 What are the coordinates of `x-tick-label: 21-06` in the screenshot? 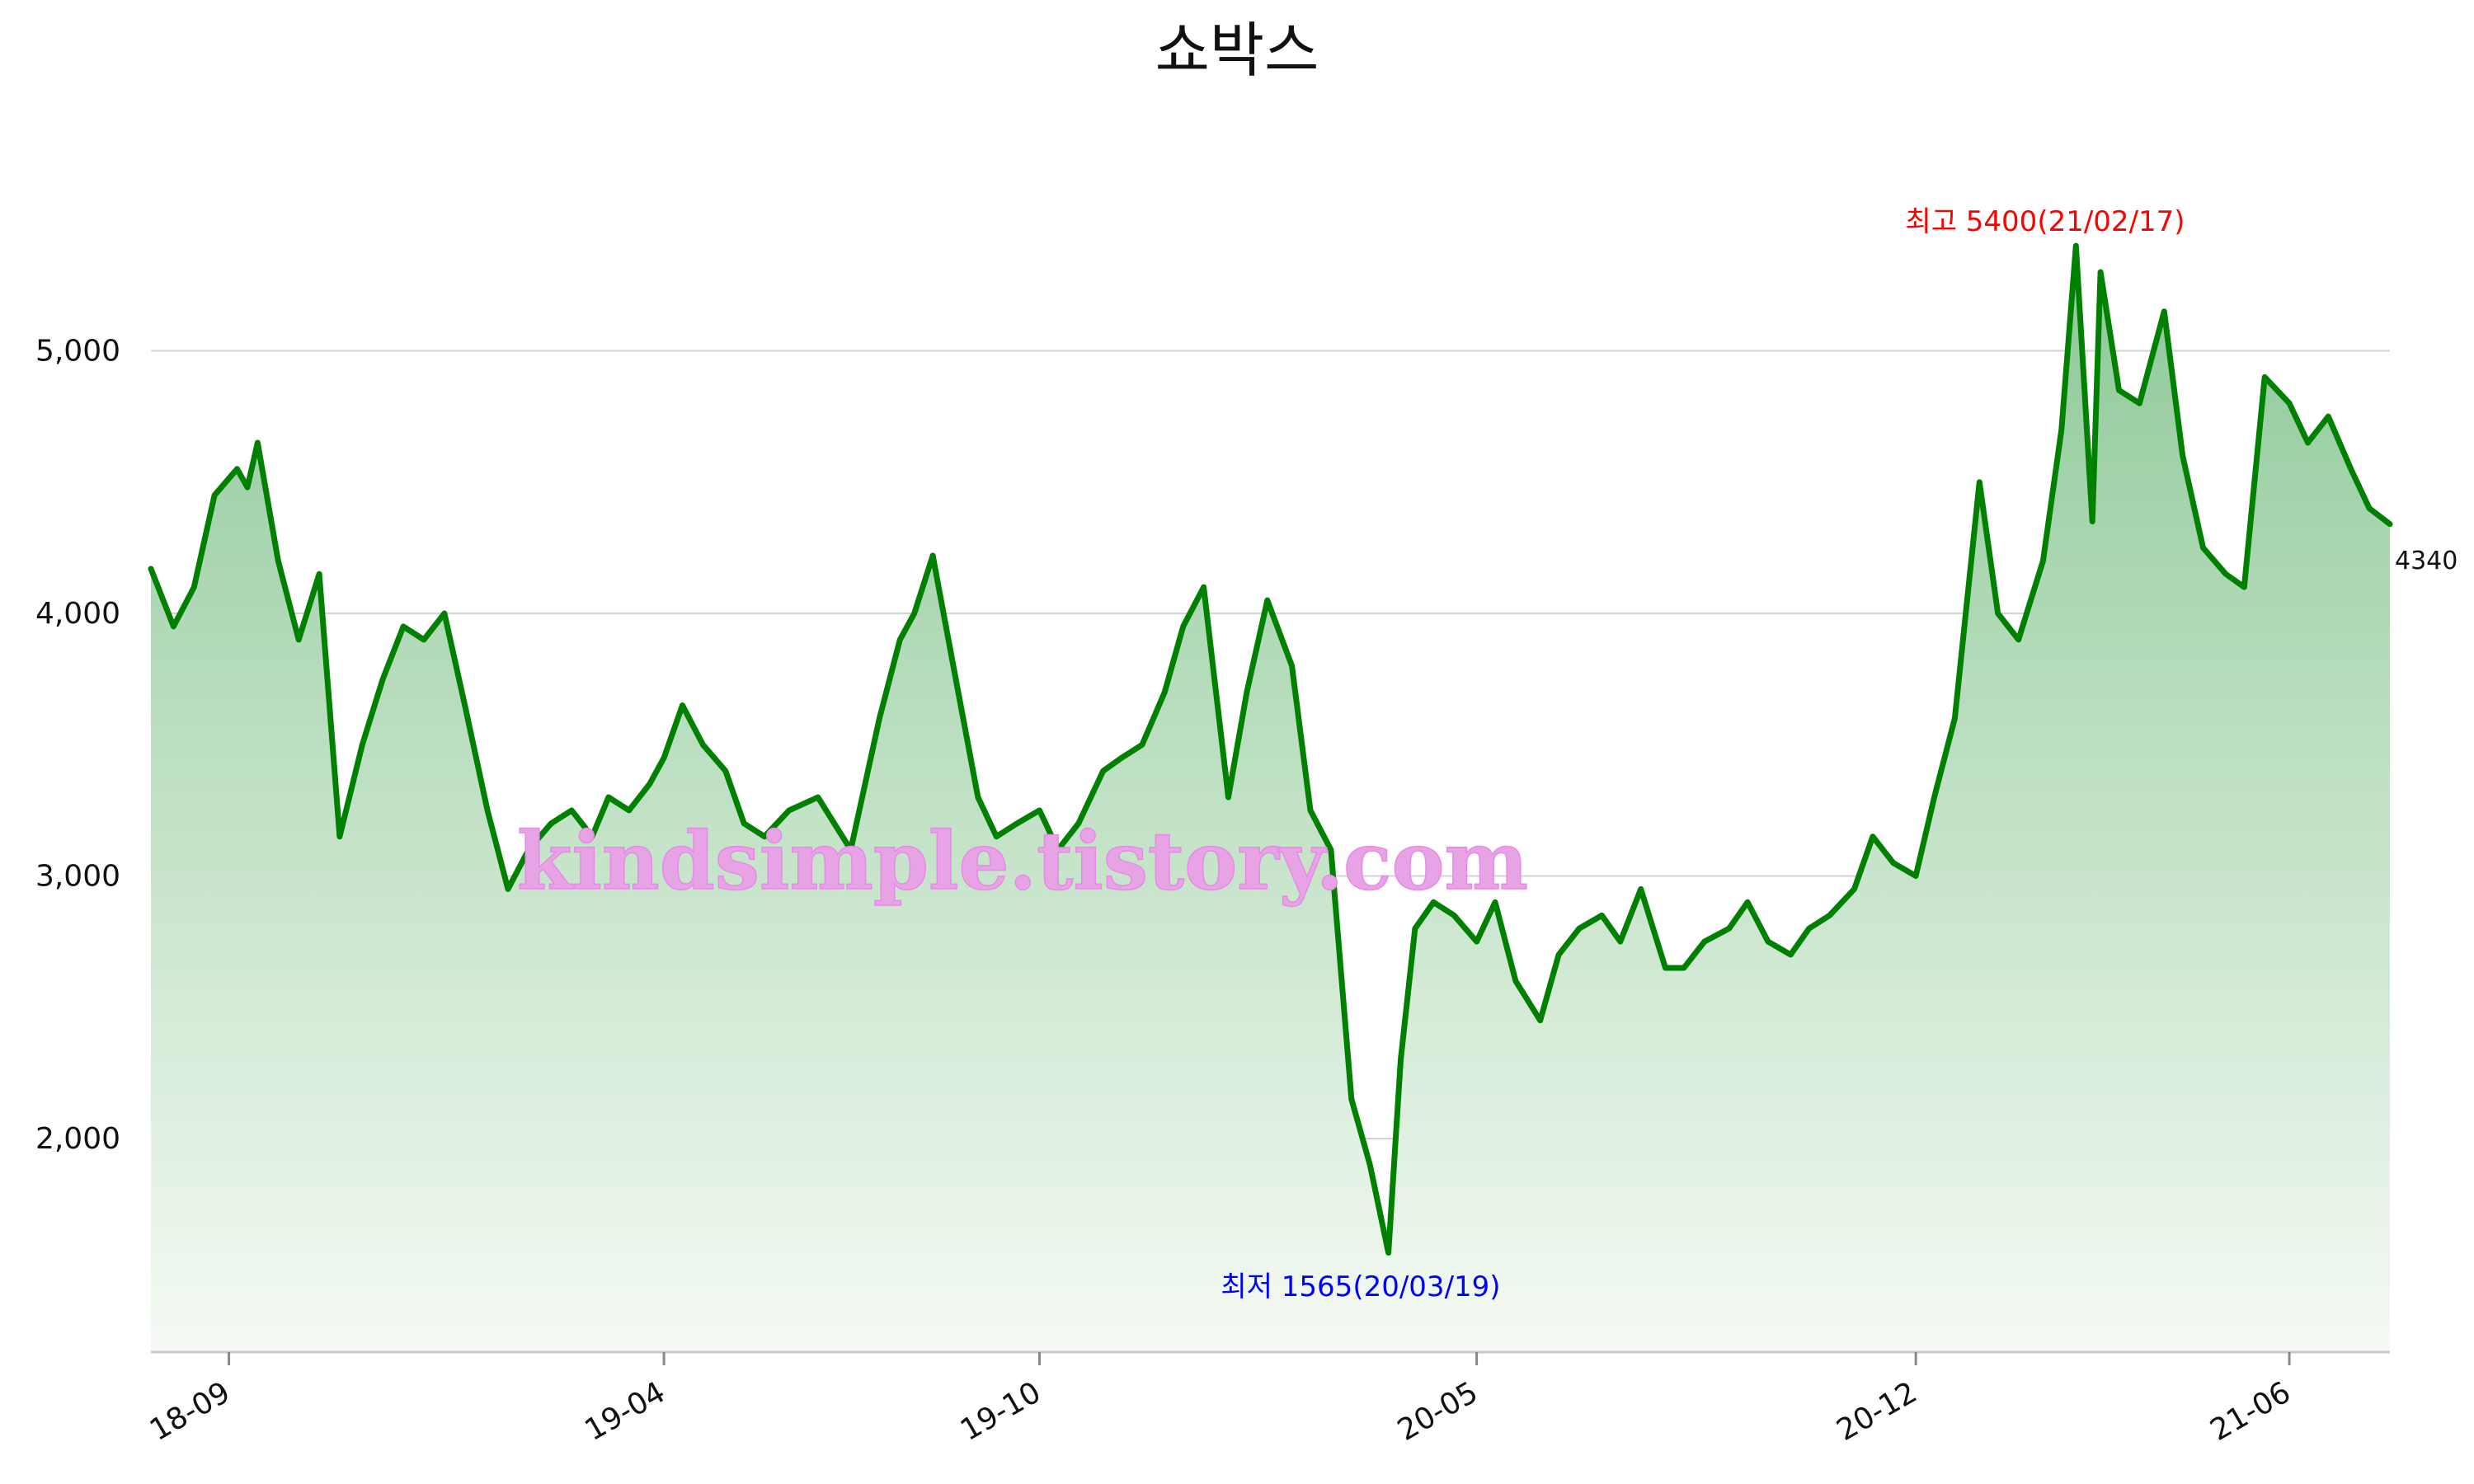 It's located at (2250, 1411).